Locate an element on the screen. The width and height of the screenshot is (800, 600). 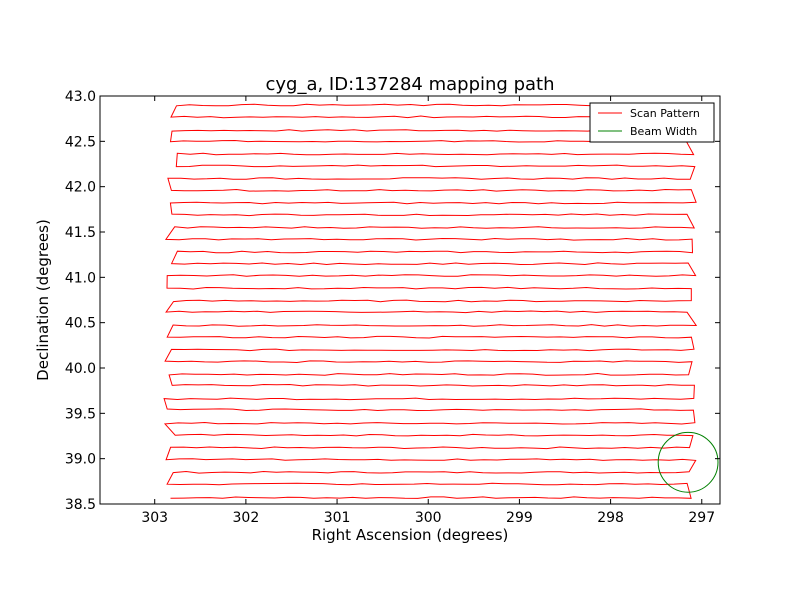
y-tick-label: 41.0 is located at coordinates (80, 278).